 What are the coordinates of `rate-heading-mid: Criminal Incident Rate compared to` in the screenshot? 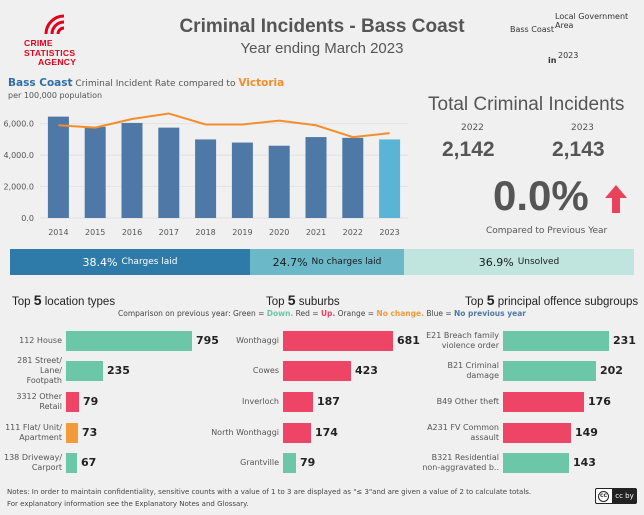 It's located at (155, 84).